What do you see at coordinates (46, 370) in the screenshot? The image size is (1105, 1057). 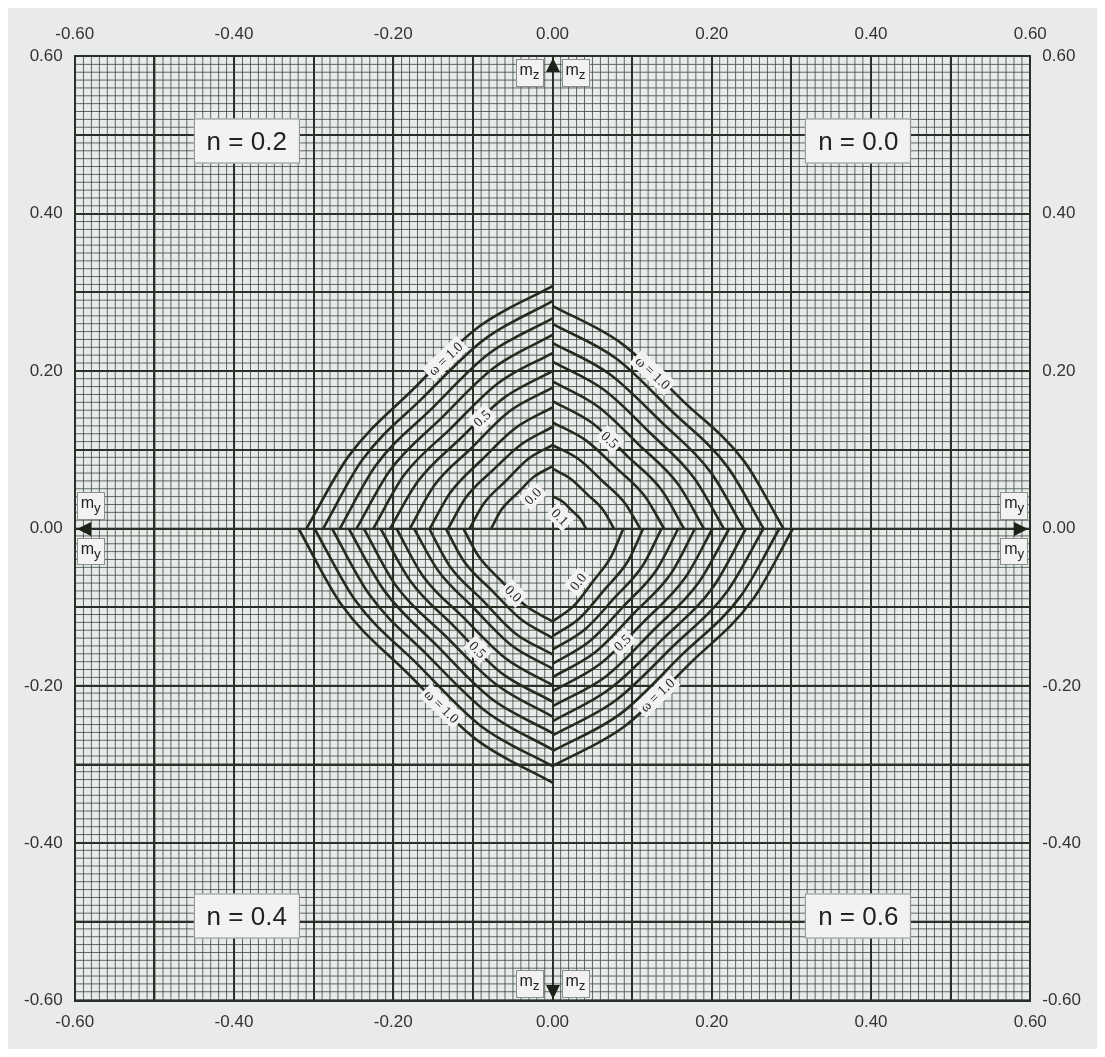 I see `y-tick-label: 0.20` at bounding box center [46, 370].